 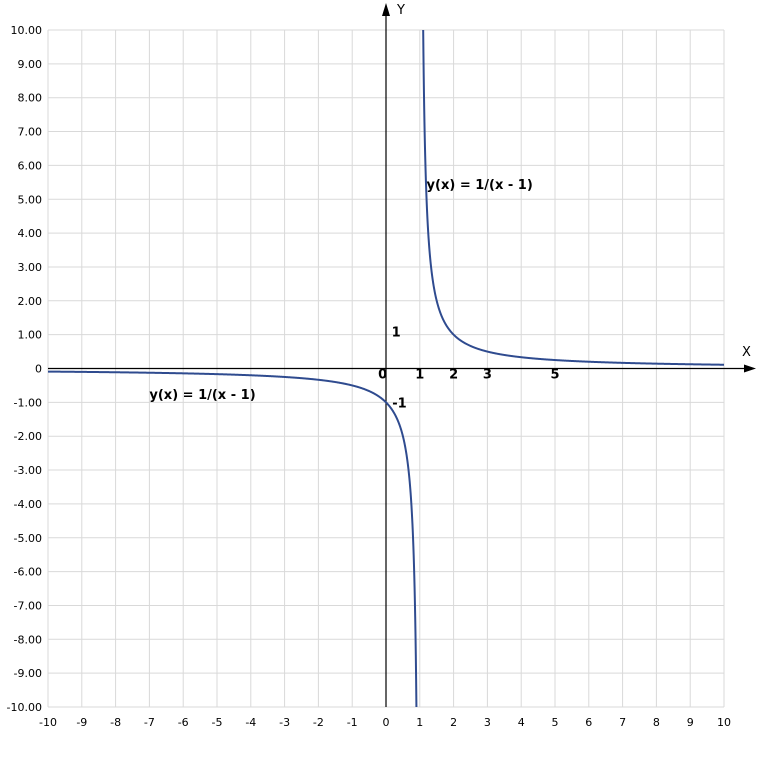 What do you see at coordinates (30, 64) in the screenshot?
I see `y-tick-label: 9.00` at bounding box center [30, 64].